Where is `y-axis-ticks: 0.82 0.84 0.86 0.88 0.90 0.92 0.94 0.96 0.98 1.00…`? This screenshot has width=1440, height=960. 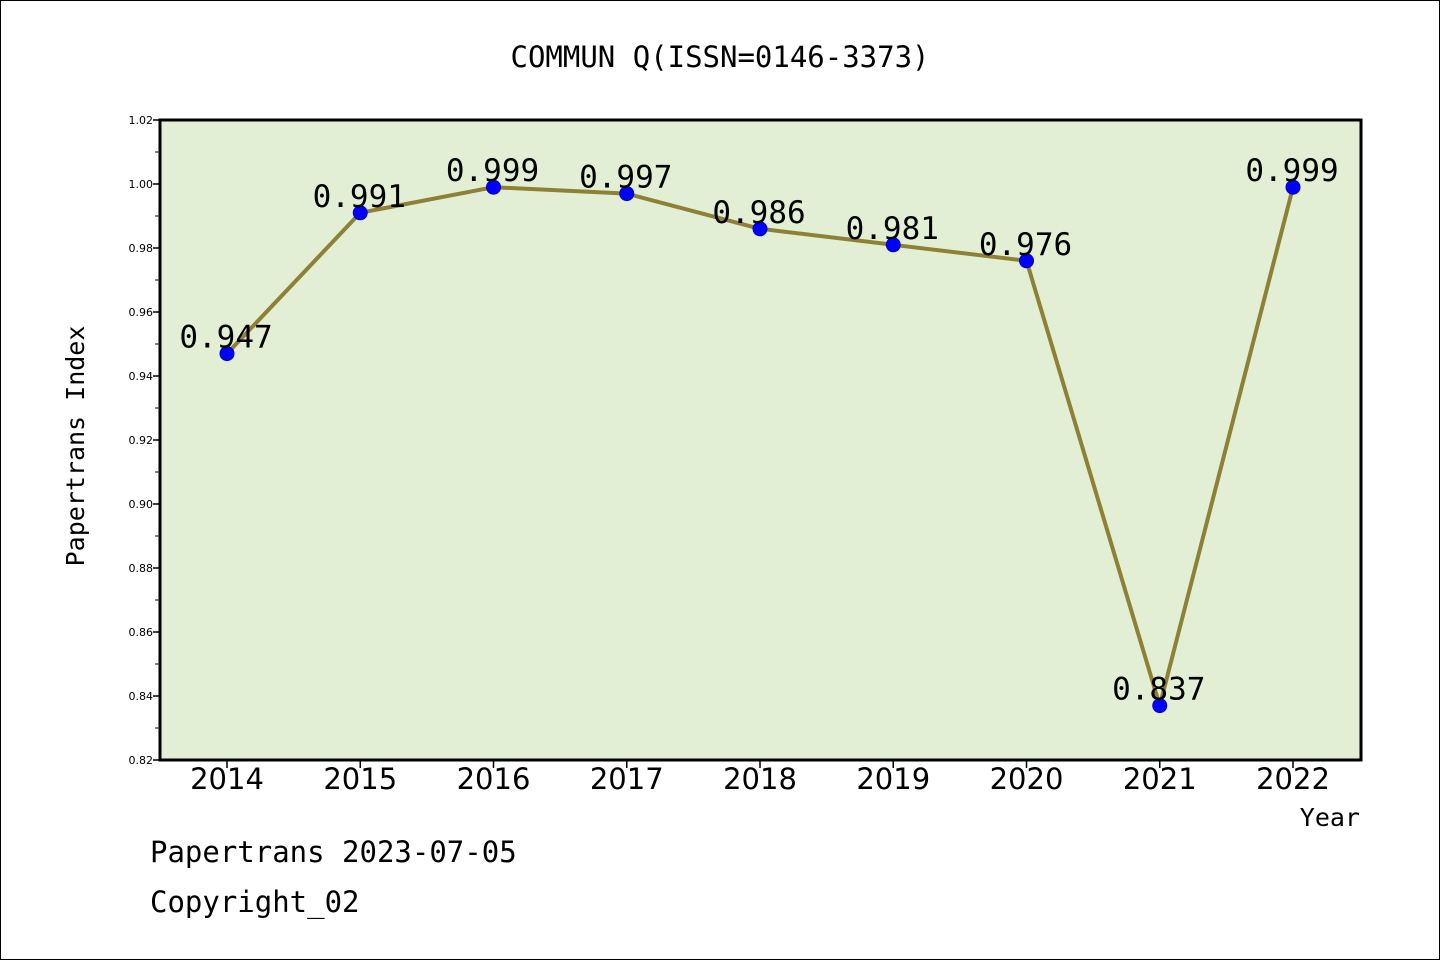
y-axis-ticks: 0.82 0.84 0.86 0.88 0.90 0.92 0.94 0.96 0.98 1.00… is located at coordinates (144, 440).